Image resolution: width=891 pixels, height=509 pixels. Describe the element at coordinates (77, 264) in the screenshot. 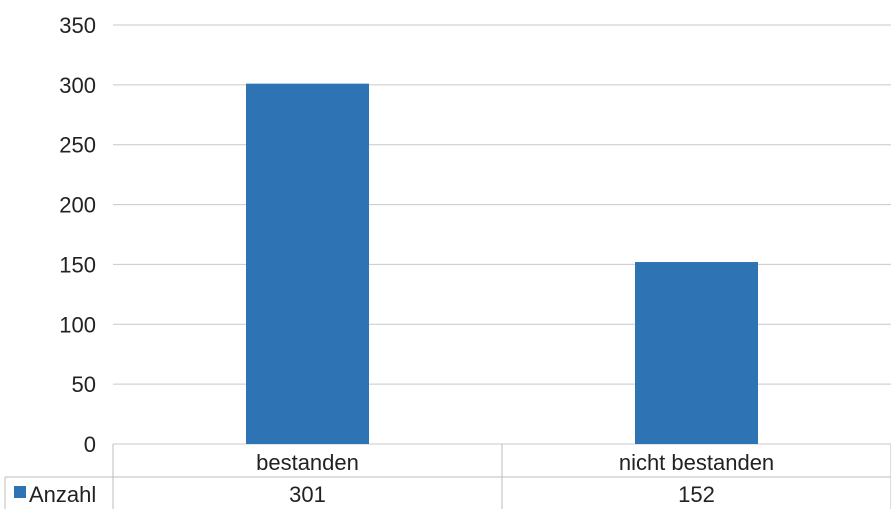

I see `y-tick-label: 150` at that location.